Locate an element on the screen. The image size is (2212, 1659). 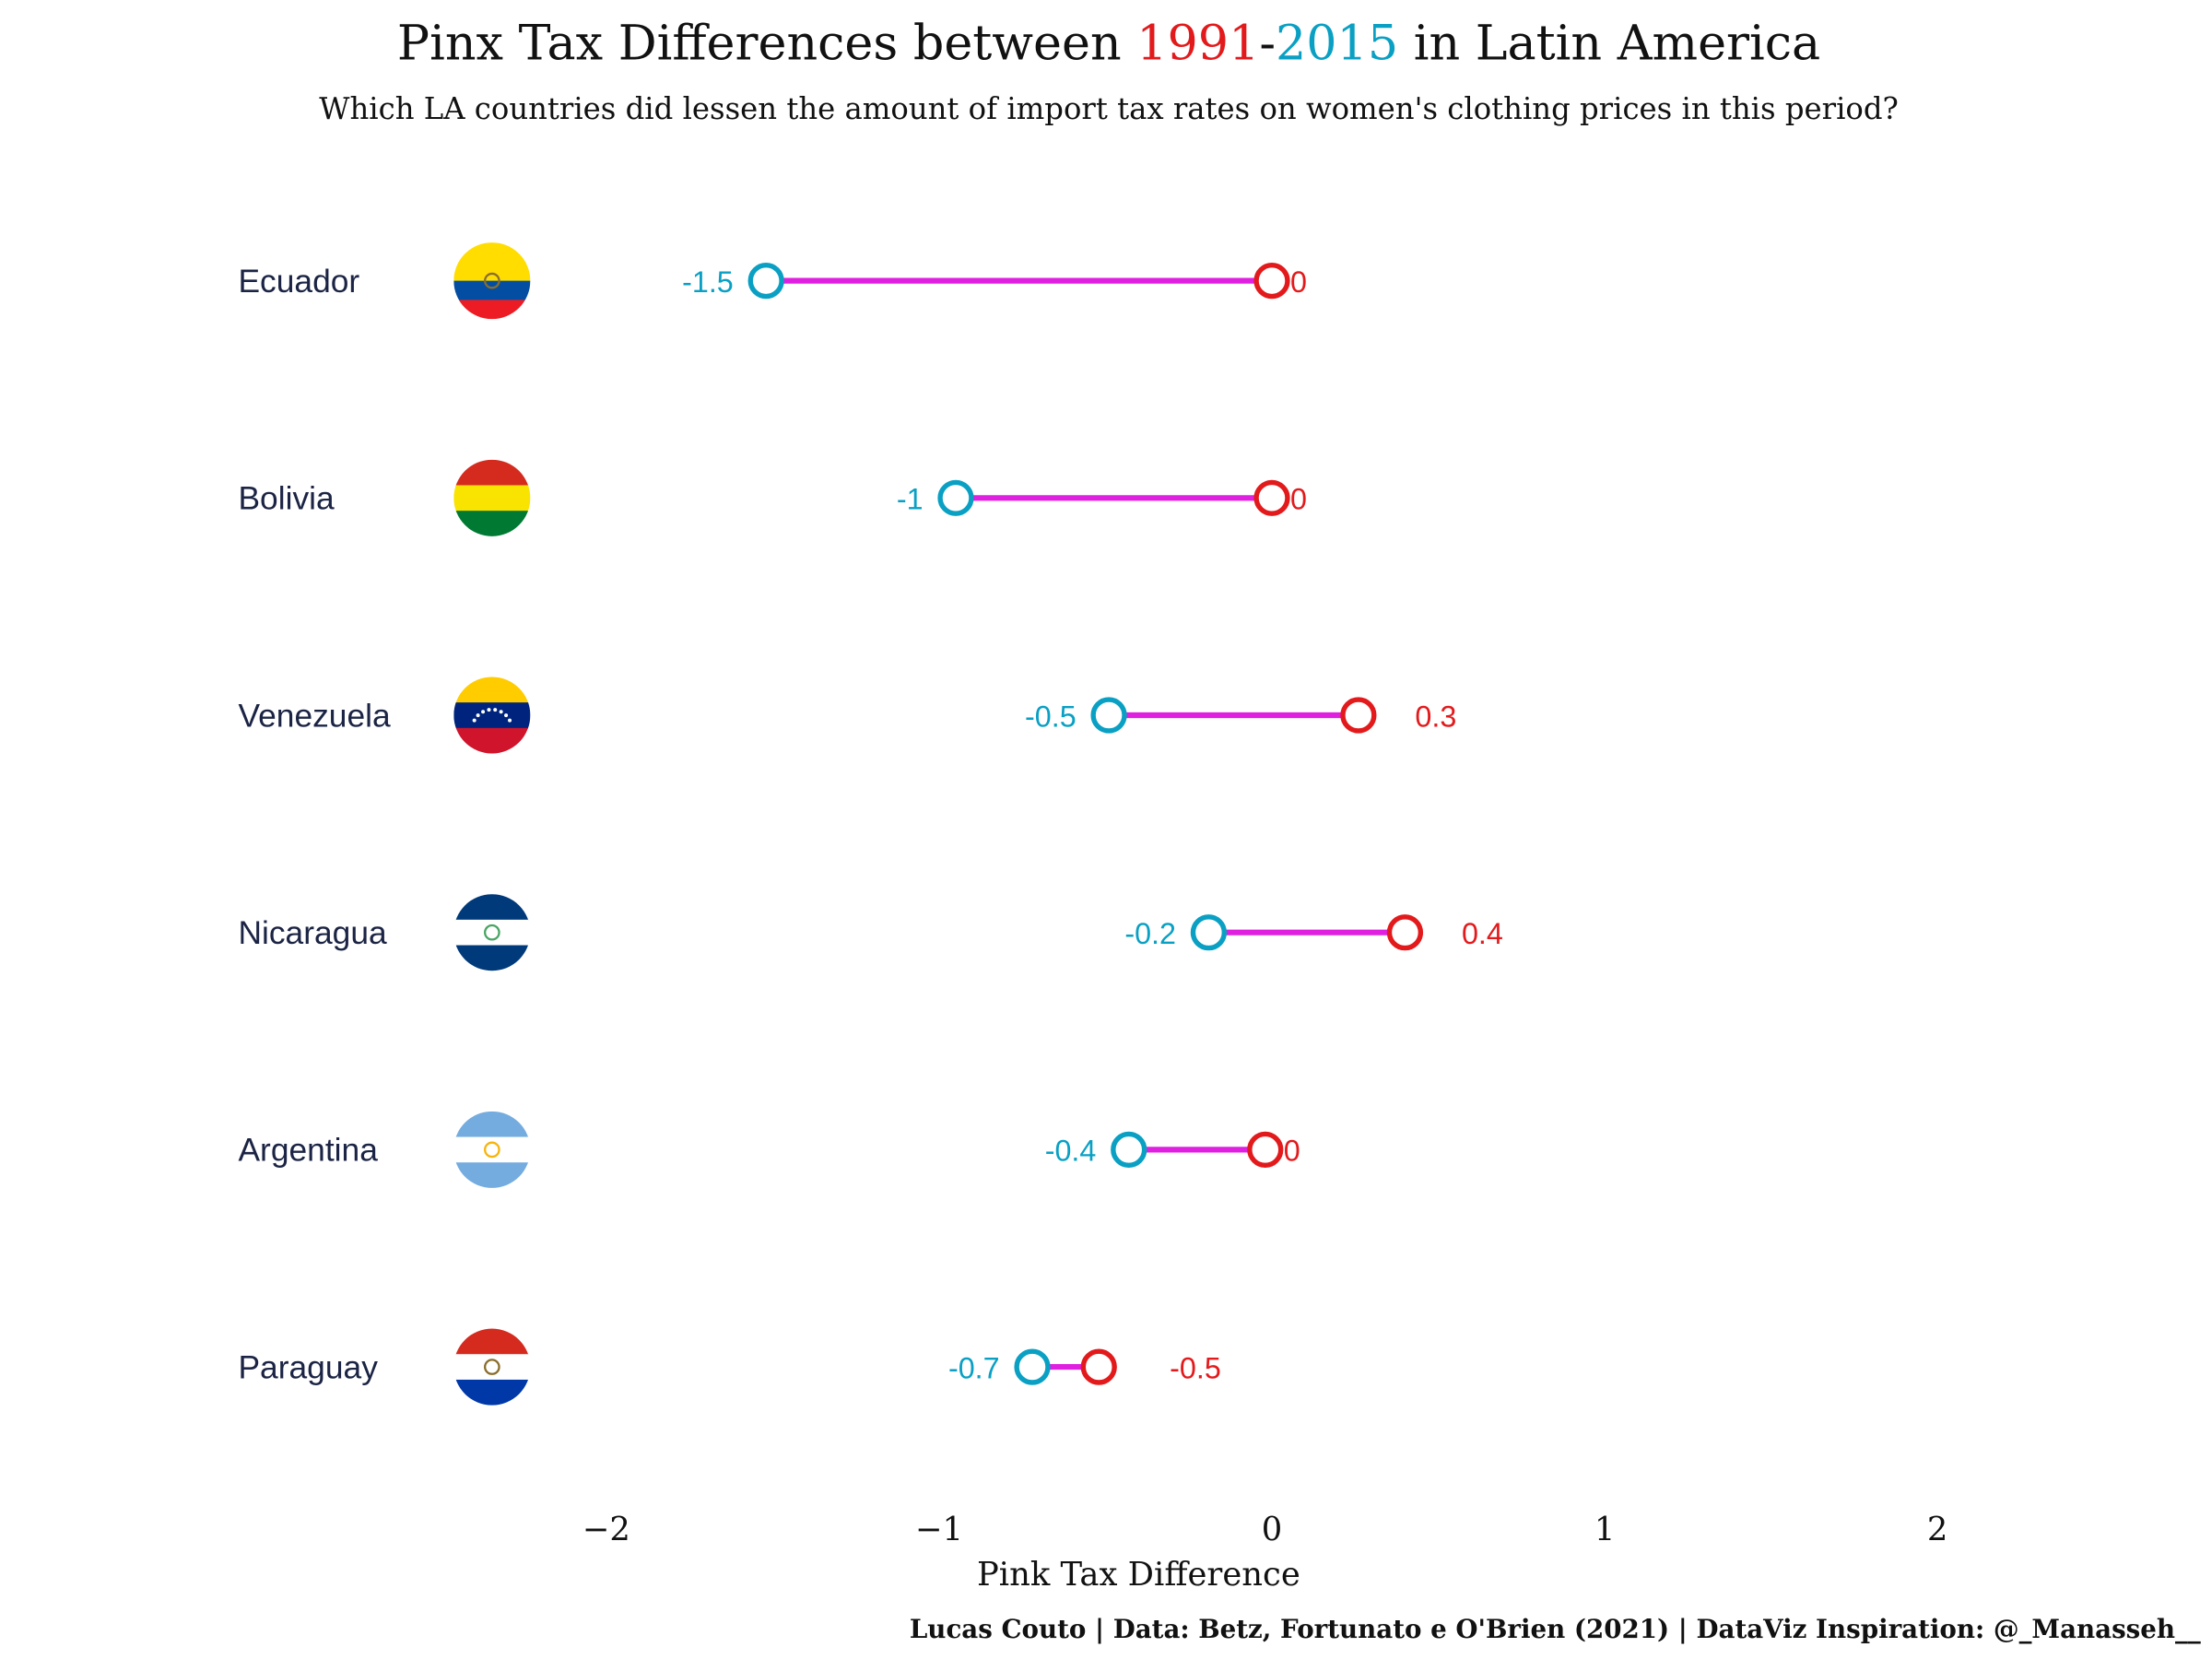
x-tick-label: −2 is located at coordinates (606, 1529).